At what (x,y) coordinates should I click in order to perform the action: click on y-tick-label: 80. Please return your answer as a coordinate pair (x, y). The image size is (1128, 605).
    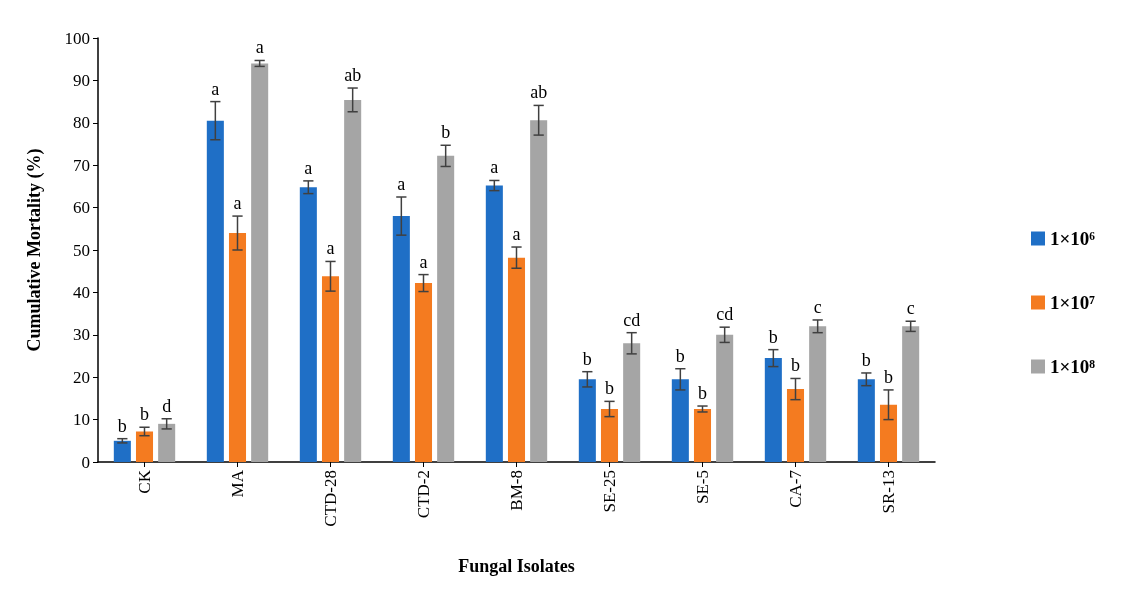
    Looking at the image, I should click on (81, 123).